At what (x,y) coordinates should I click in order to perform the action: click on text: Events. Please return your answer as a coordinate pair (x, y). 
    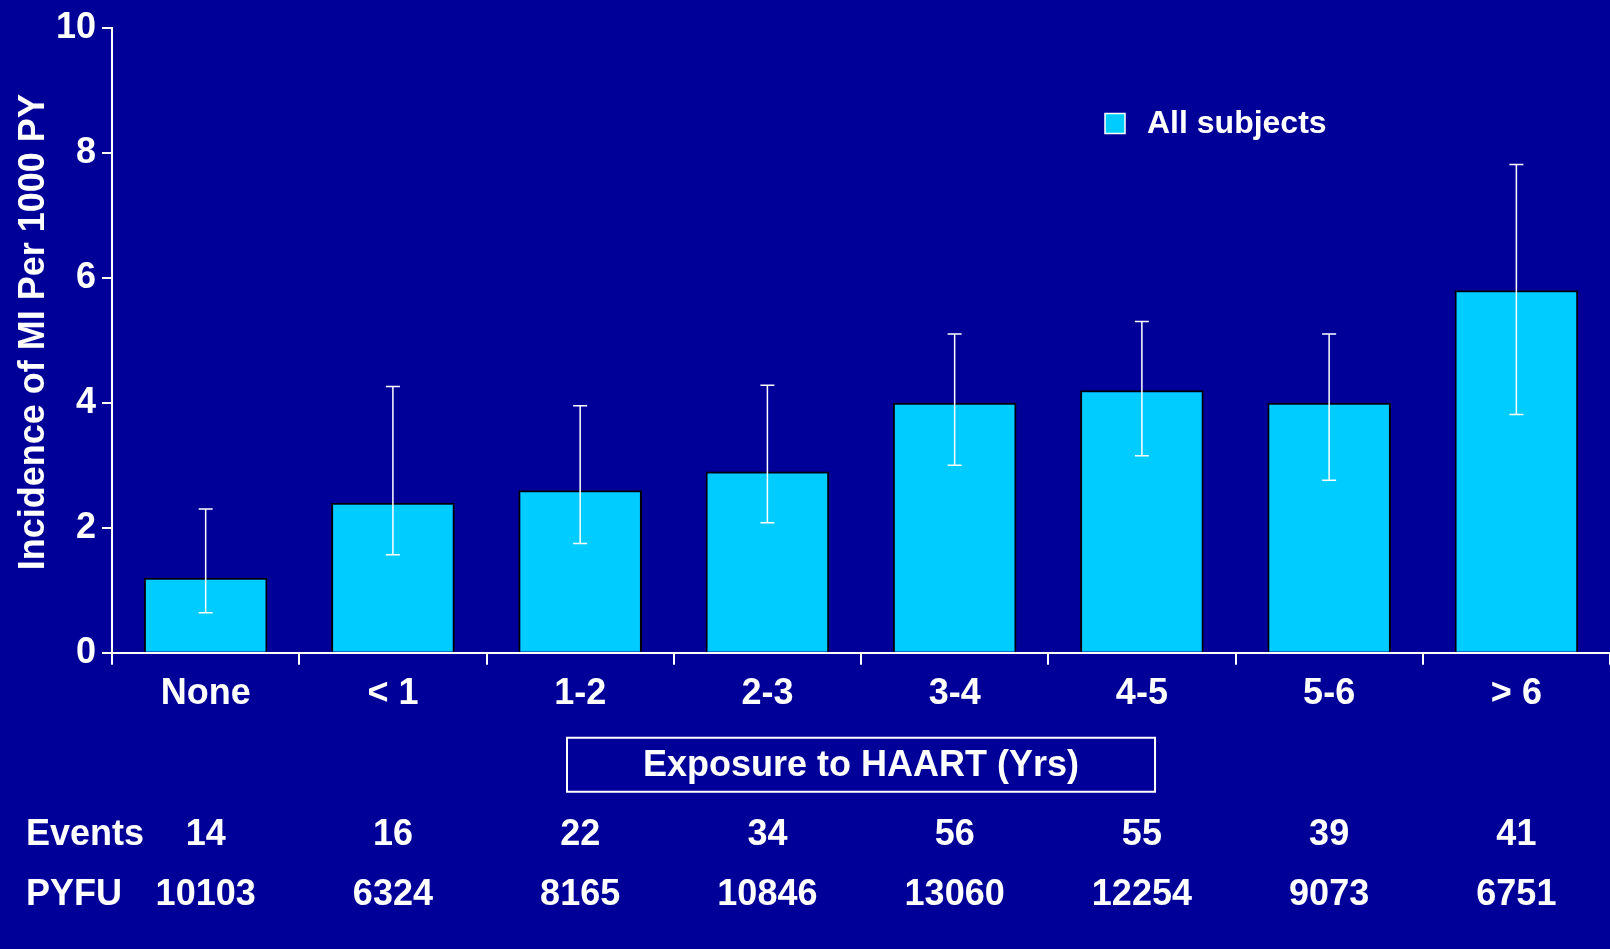
    Looking at the image, I should click on (85, 832).